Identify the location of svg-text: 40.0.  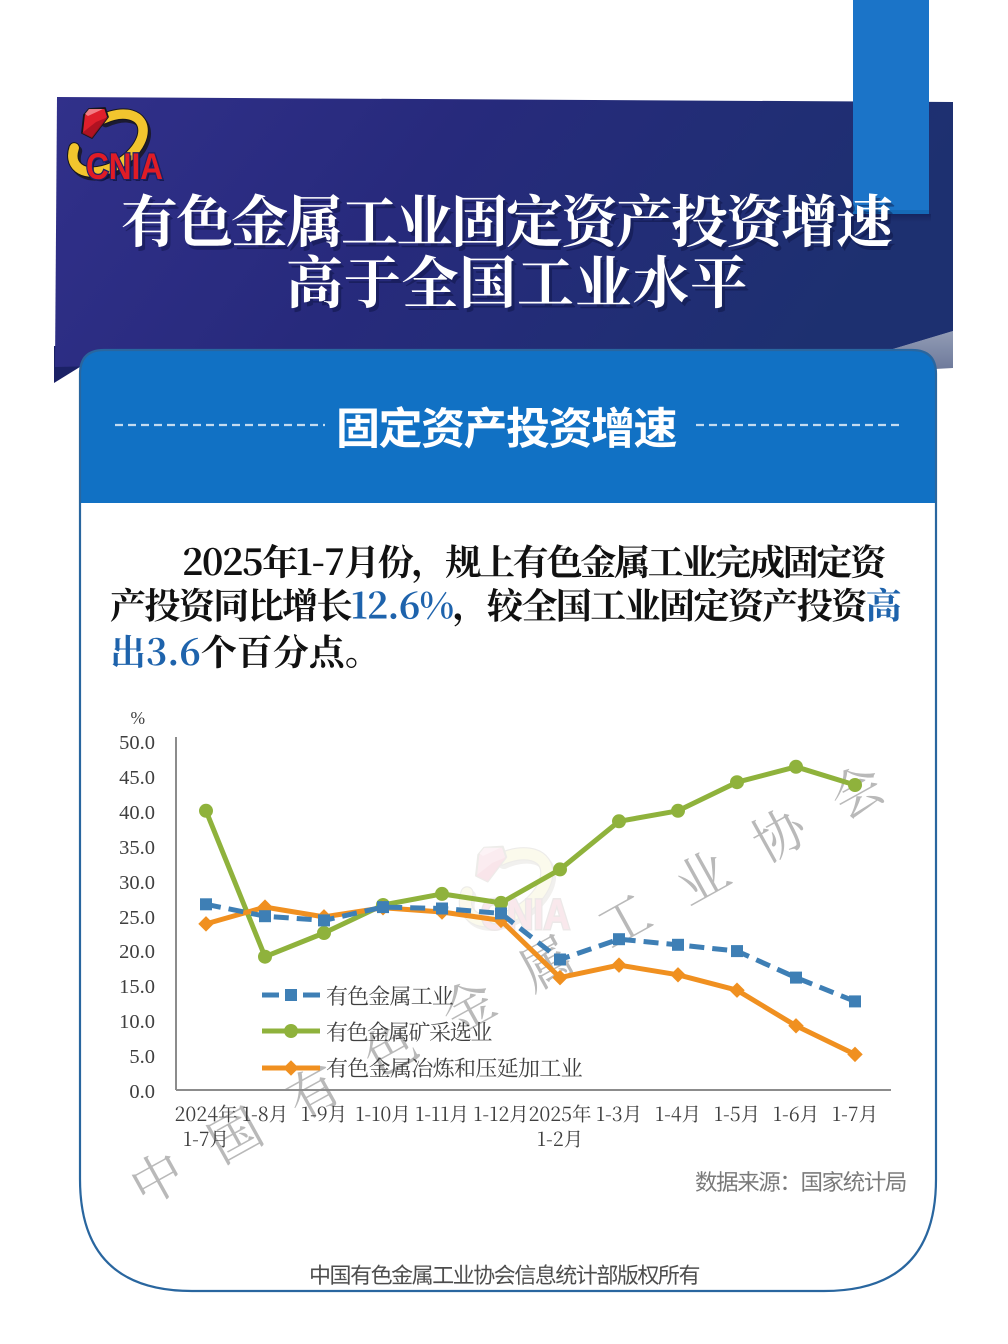
(137, 813).